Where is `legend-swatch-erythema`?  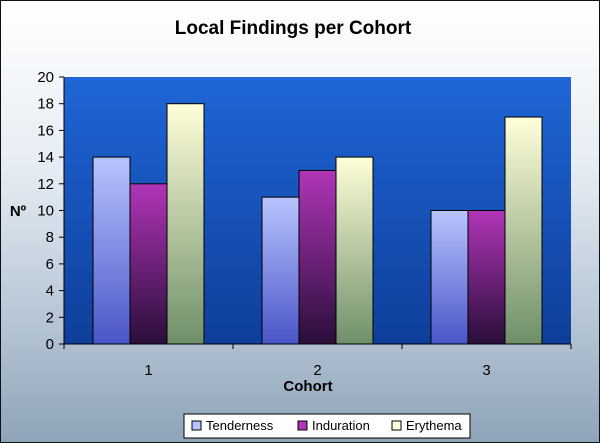 legend-swatch-erythema is located at coordinates (396, 425).